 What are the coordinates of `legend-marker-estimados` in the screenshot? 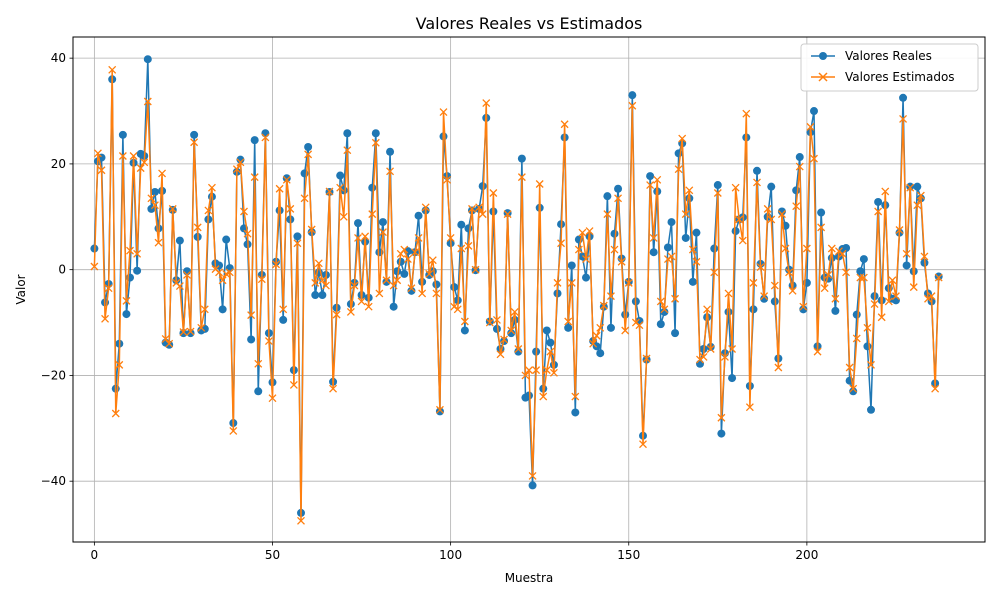 It's located at (823, 77).